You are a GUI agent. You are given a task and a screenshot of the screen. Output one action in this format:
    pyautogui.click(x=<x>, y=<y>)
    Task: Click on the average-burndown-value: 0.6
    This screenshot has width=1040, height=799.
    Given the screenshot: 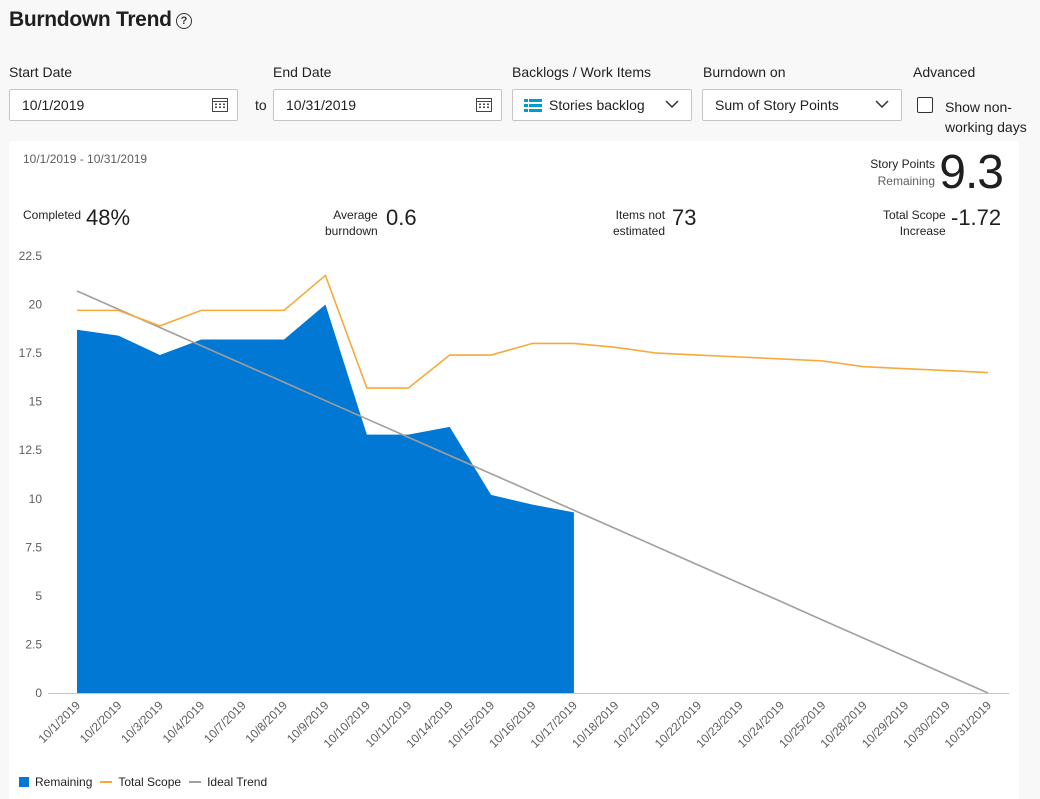 What is the action you would take?
    pyautogui.click(x=401, y=217)
    